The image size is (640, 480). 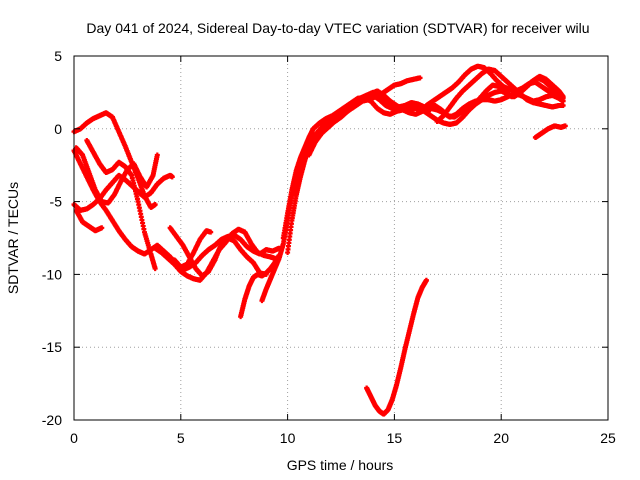 I want to click on x-tick-label: 5, so click(x=181, y=438).